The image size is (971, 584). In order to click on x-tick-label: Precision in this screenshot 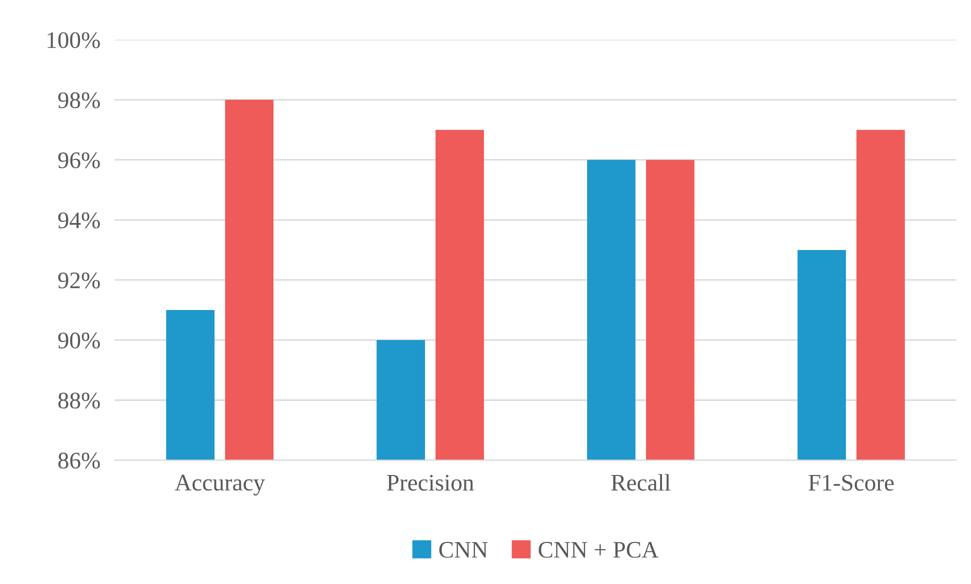, I will do `click(430, 482)`.